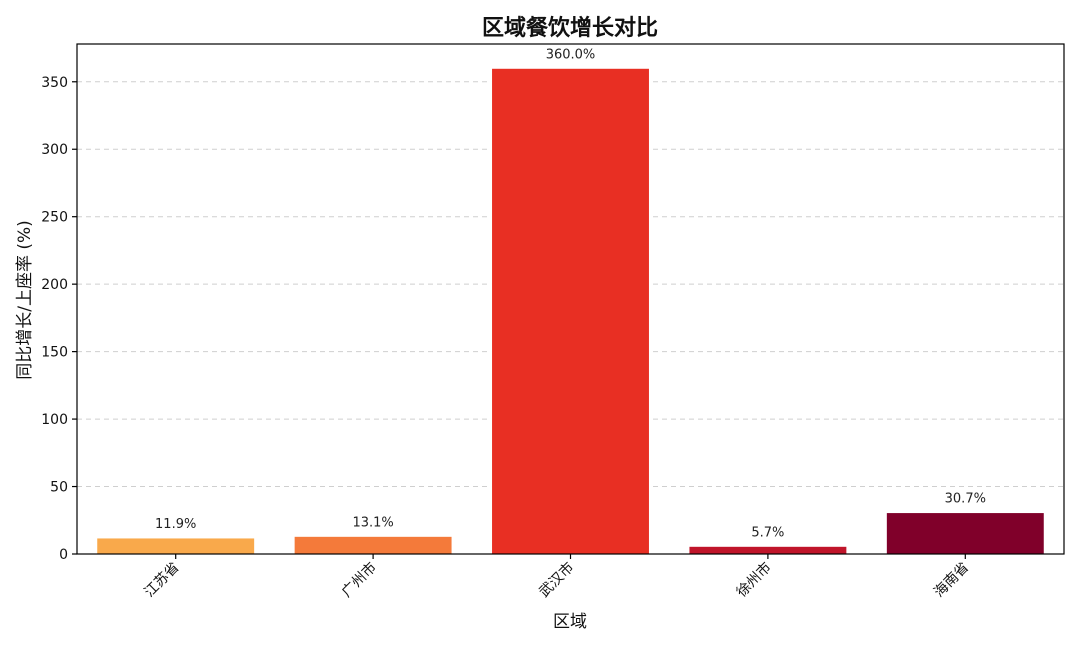  Describe the element at coordinates (965, 499) in the screenshot. I see `bar-value-label: 30.7%` at that location.